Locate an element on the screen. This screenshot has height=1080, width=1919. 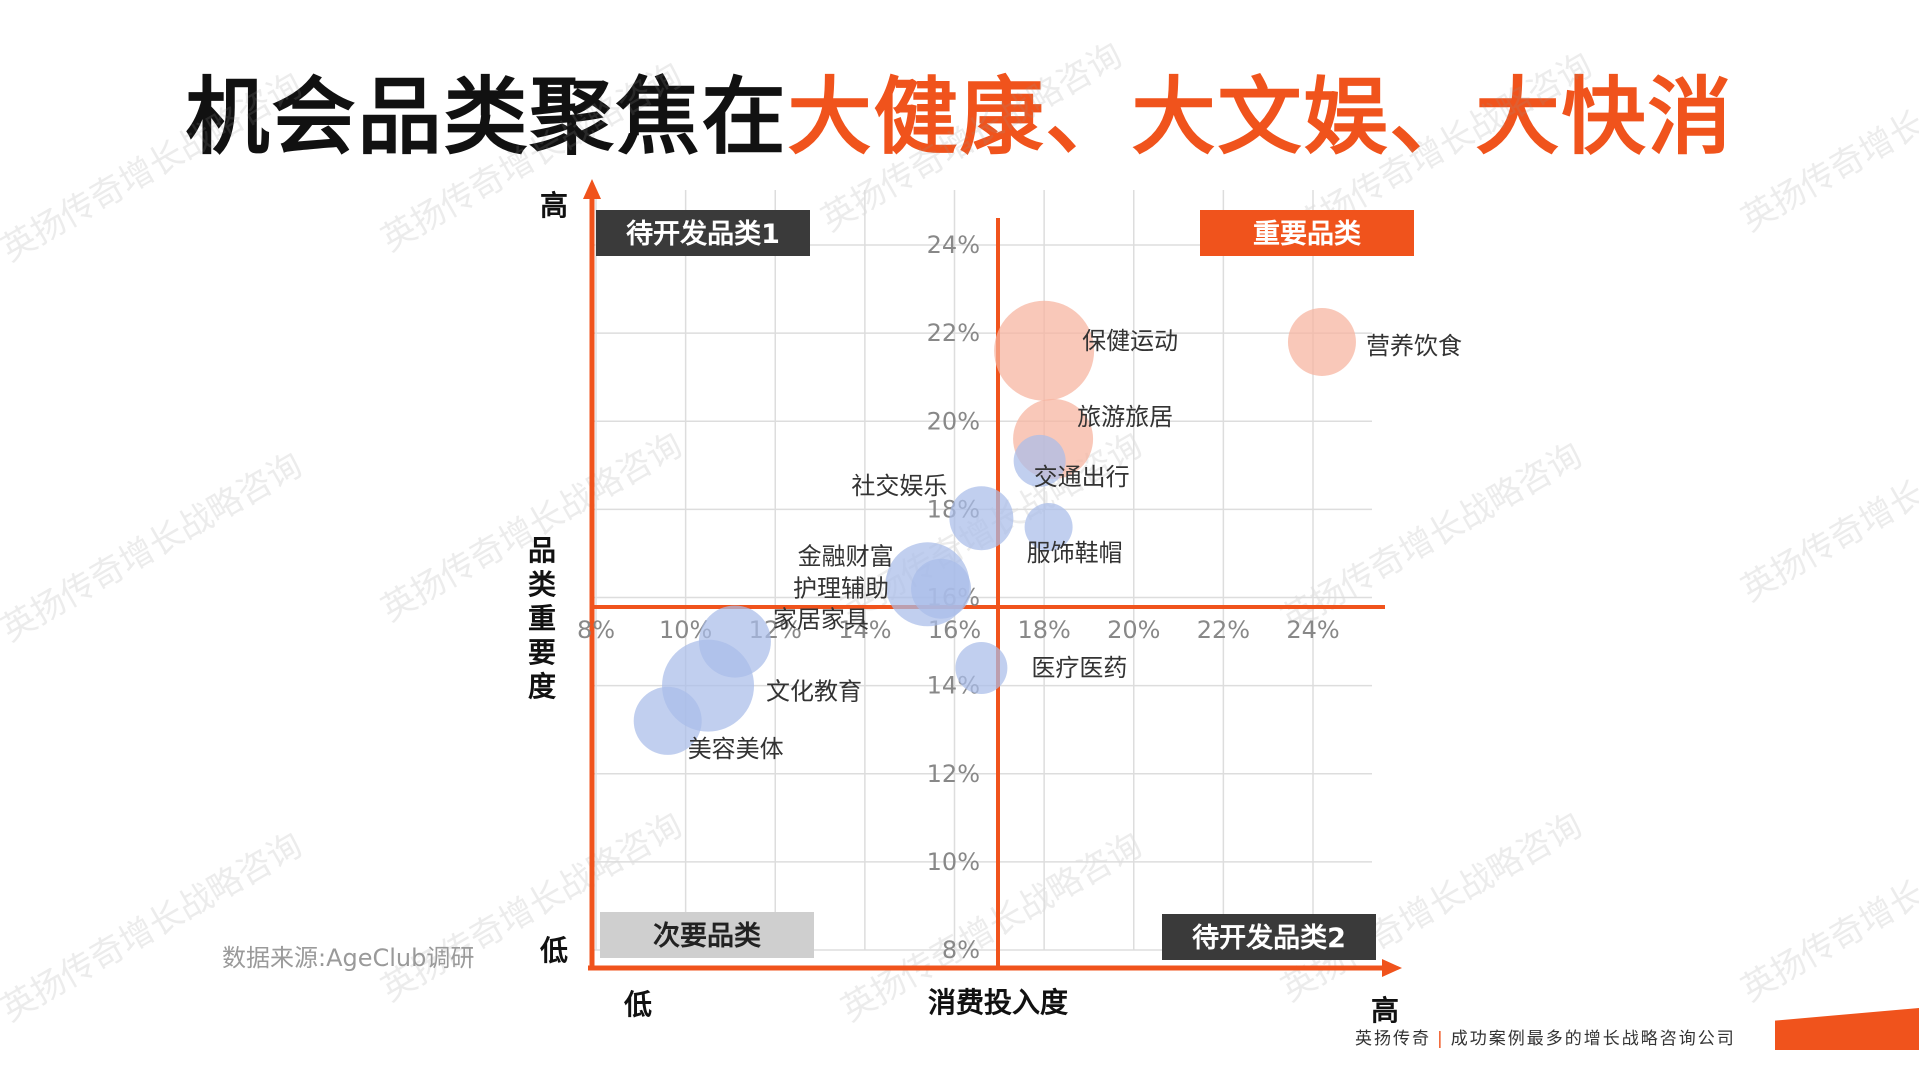
x-tick-label: 8% is located at coordinates (596, 630).